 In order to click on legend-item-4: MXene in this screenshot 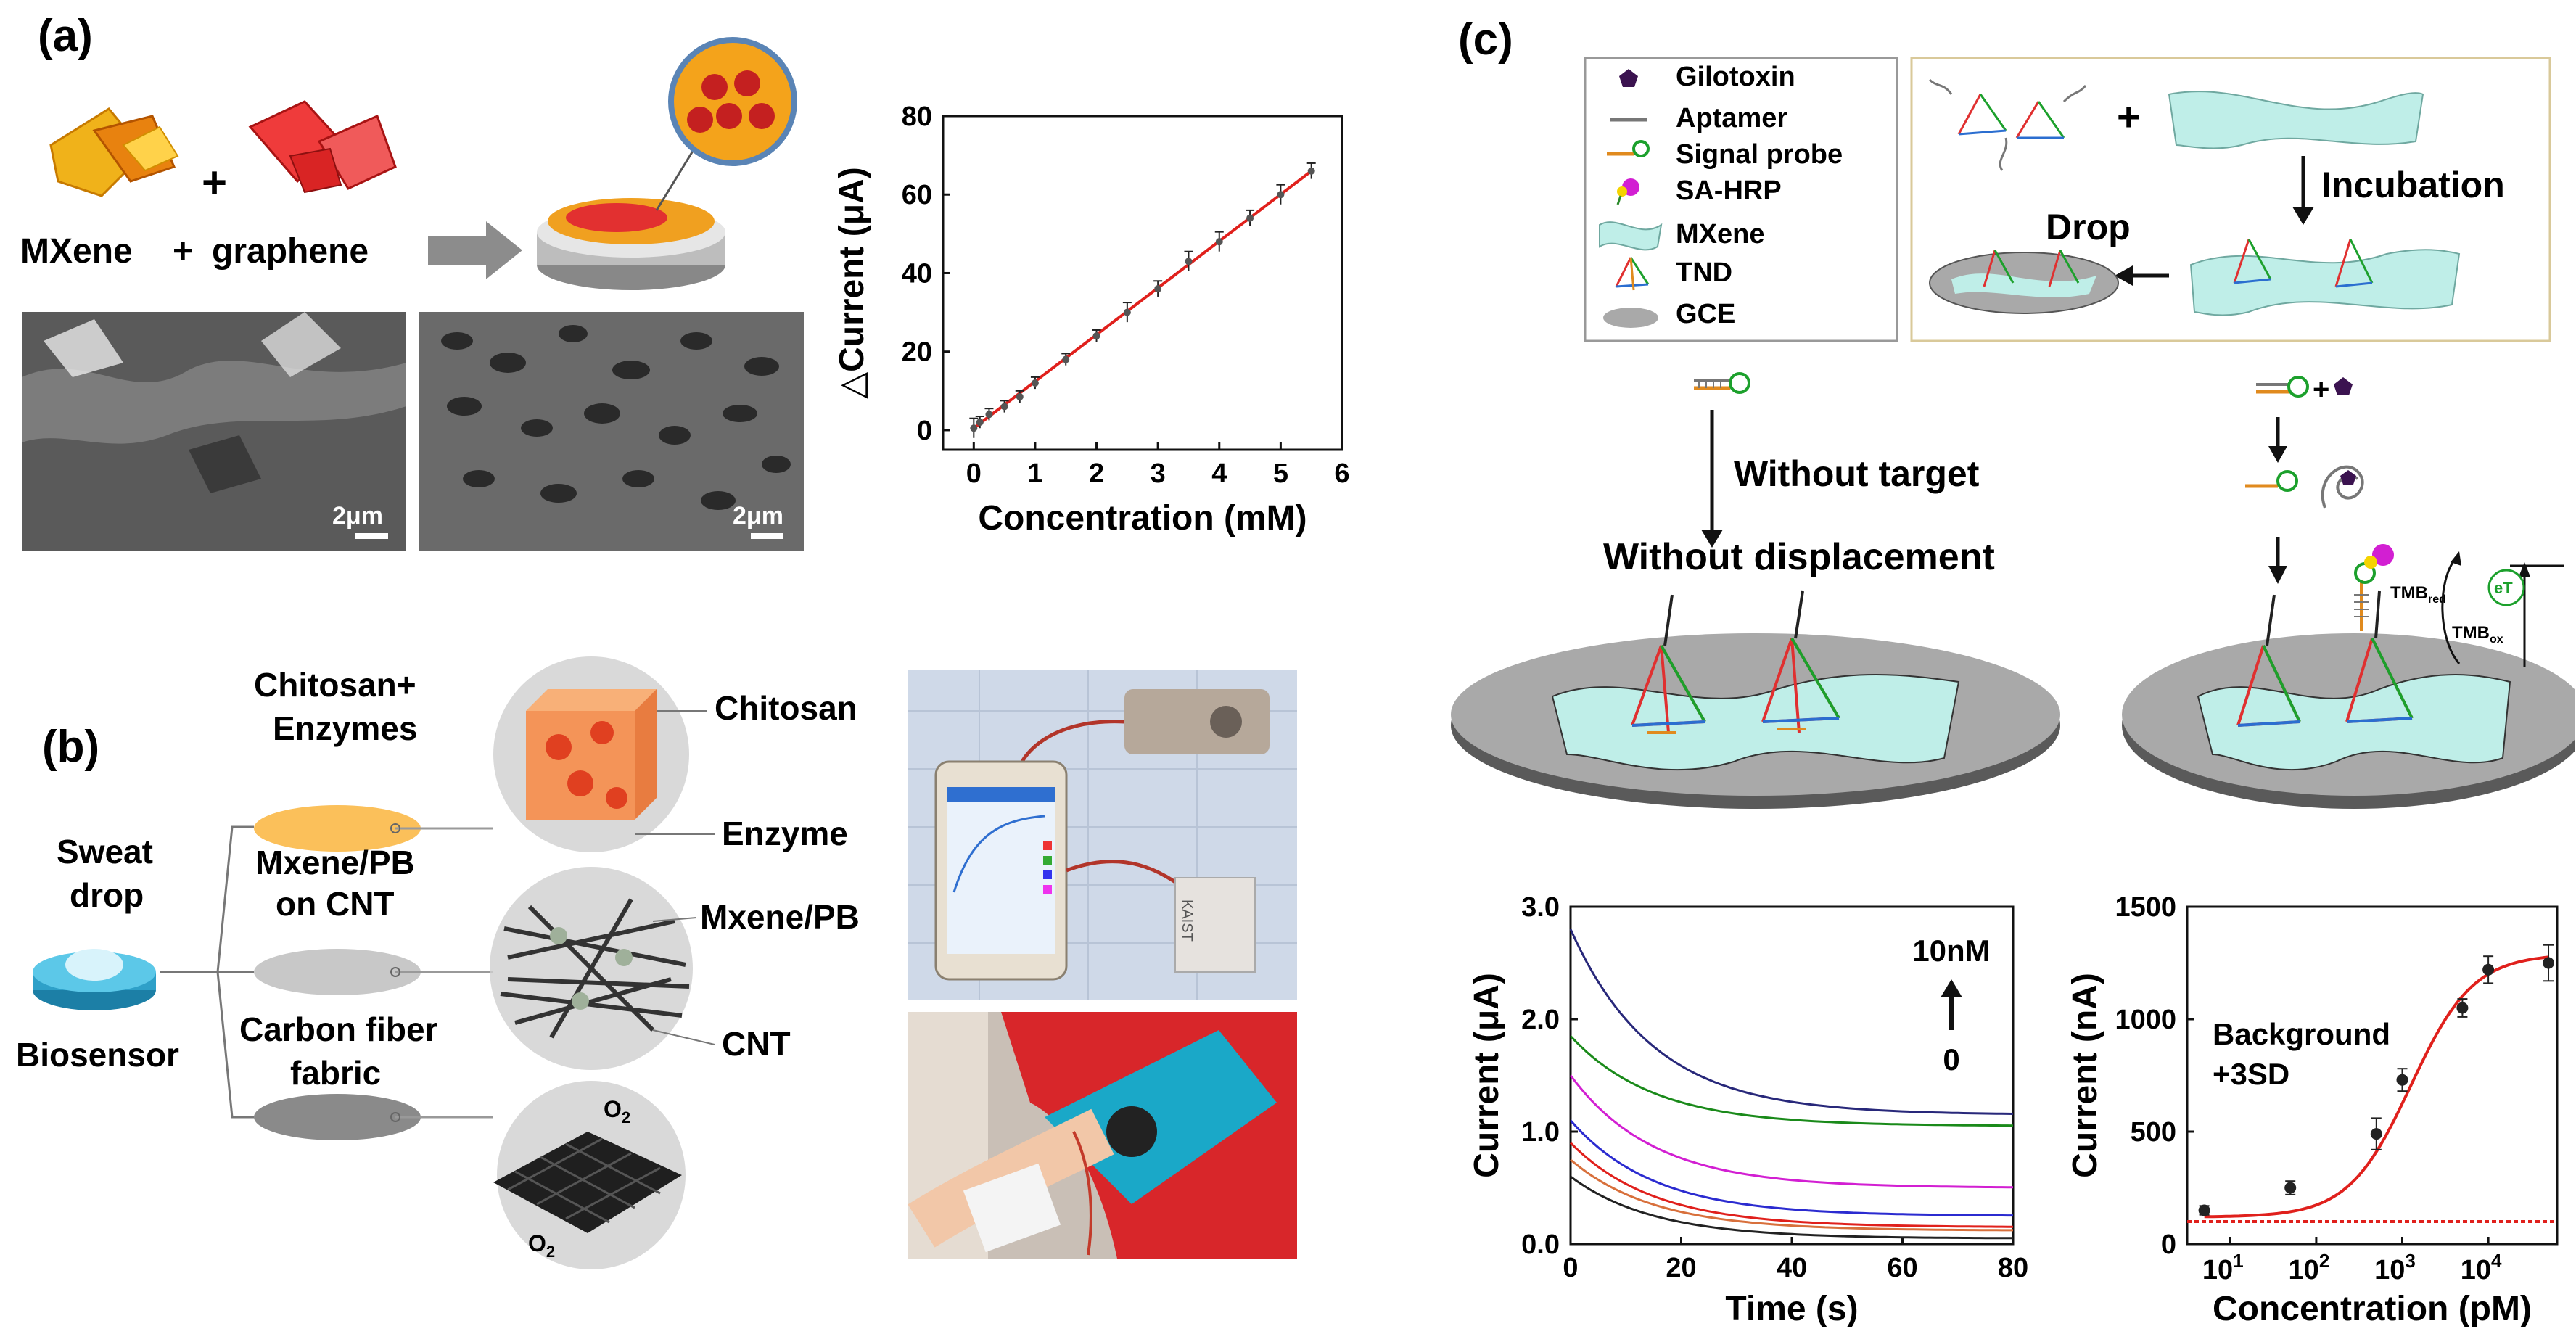, I will do `click(1720, 234)`.